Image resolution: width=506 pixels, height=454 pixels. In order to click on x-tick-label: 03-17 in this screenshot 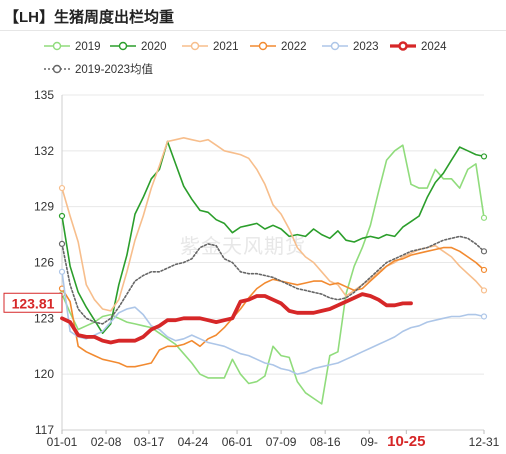, I will do `click(149, 442)`.